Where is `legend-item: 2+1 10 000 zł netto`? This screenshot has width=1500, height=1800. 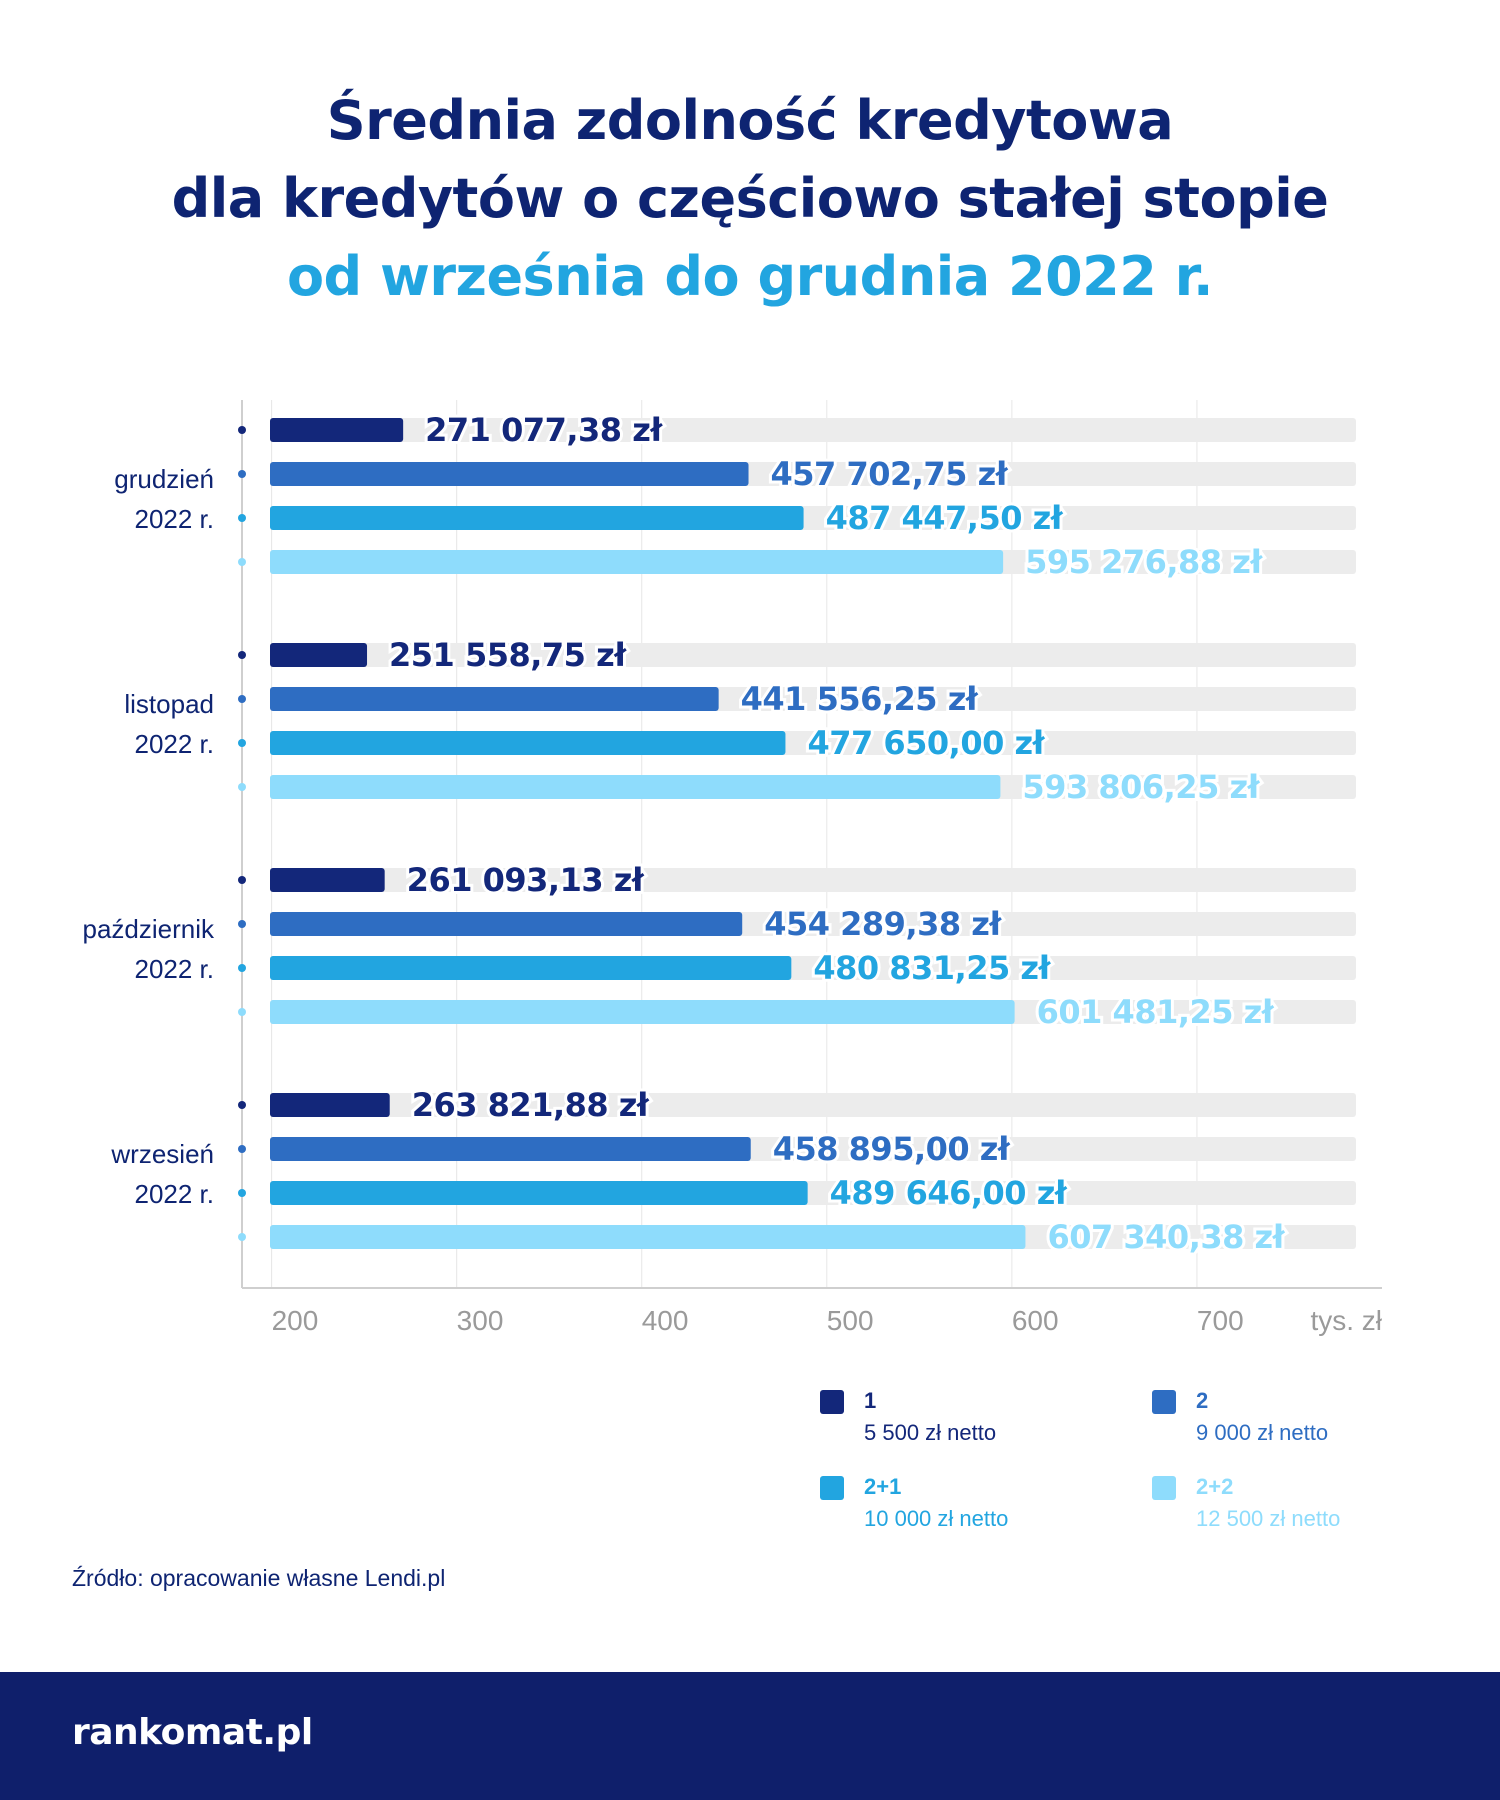 legend-item: 2+1 10 000 zł netto is located at coordinates (940, 1512).